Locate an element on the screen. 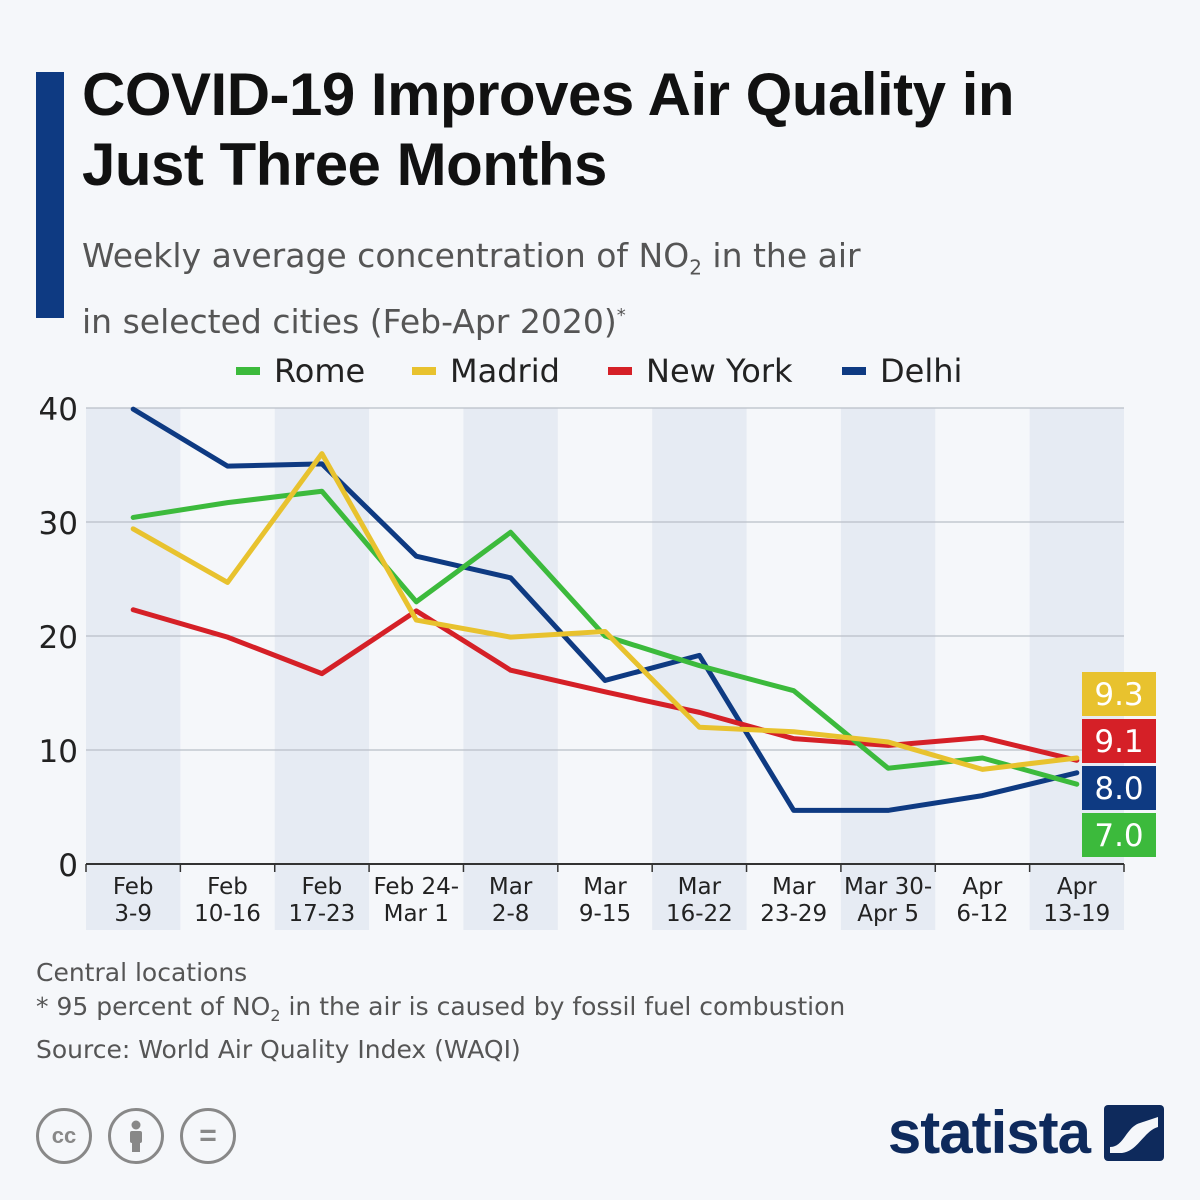  end-value-label: 9.1 is located at coordinates (1118, 742).